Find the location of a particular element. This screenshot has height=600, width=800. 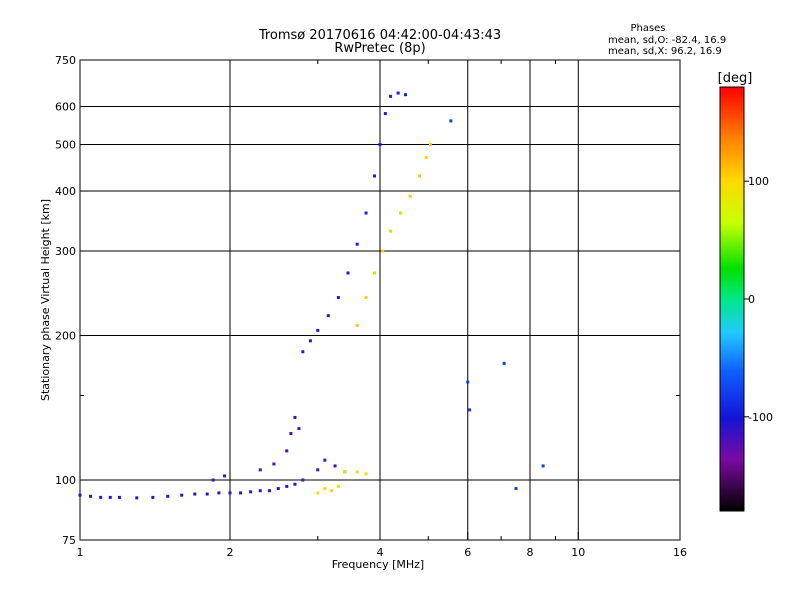

chart-title: Tromsø 20170616 04:42:00-04:43:43 is located at coordinates (379, 35).